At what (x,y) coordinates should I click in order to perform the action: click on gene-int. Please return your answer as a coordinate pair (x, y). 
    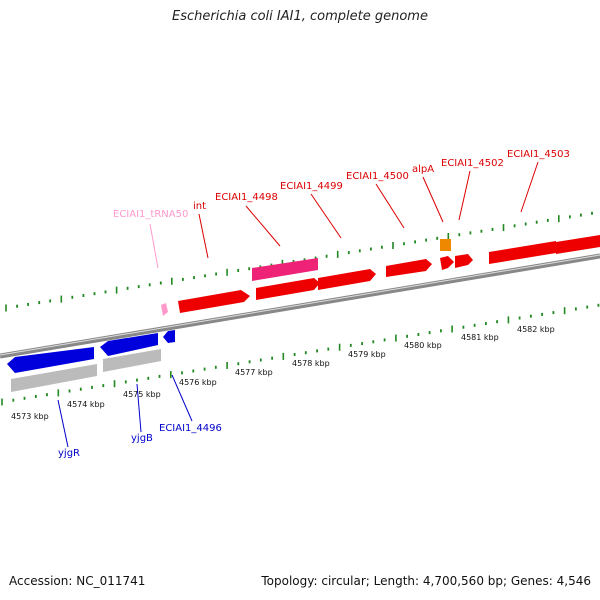
    Looking at the image, I should click on (214, 301).